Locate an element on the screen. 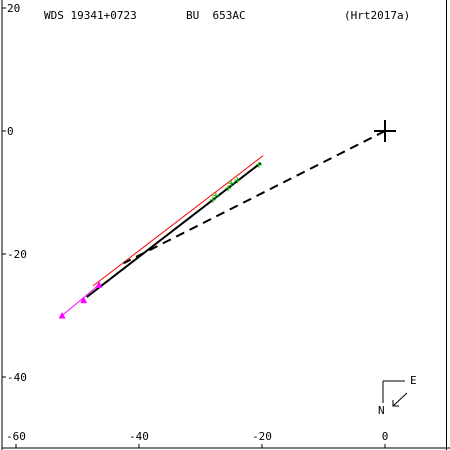  wds-id-label: WDS 19341+0723 is located at coordinates (90, 15).